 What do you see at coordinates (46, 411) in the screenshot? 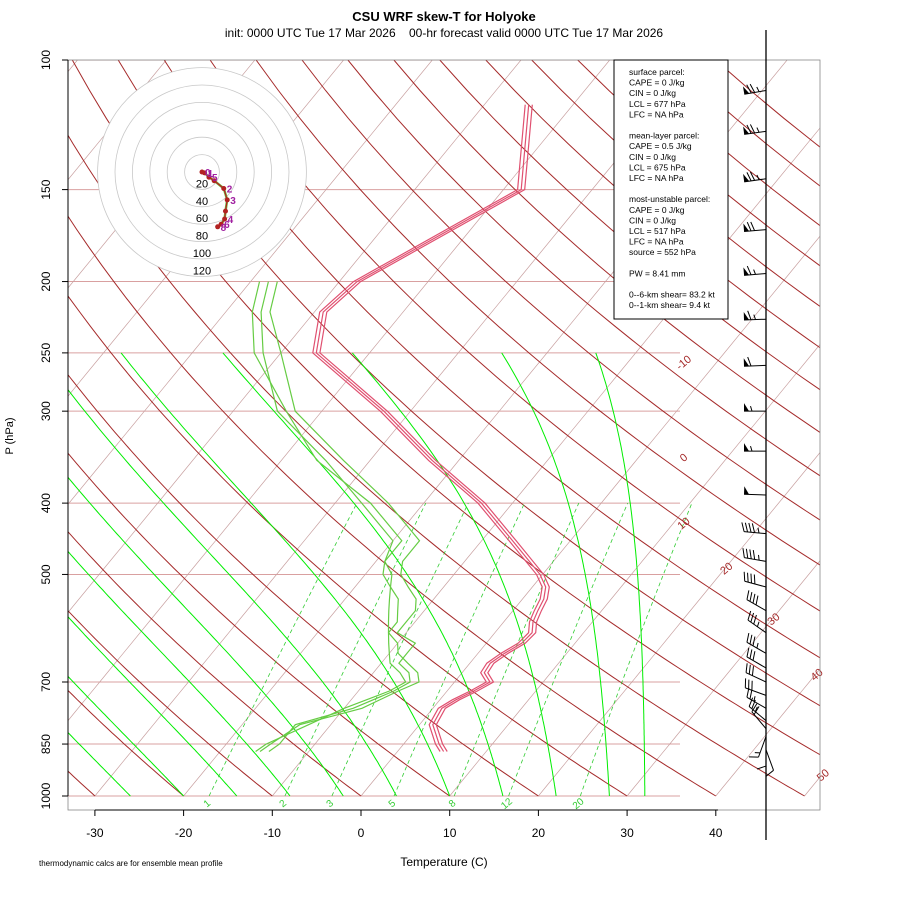
I see `y-tick-label: 300` at bounding box center [46, 411].